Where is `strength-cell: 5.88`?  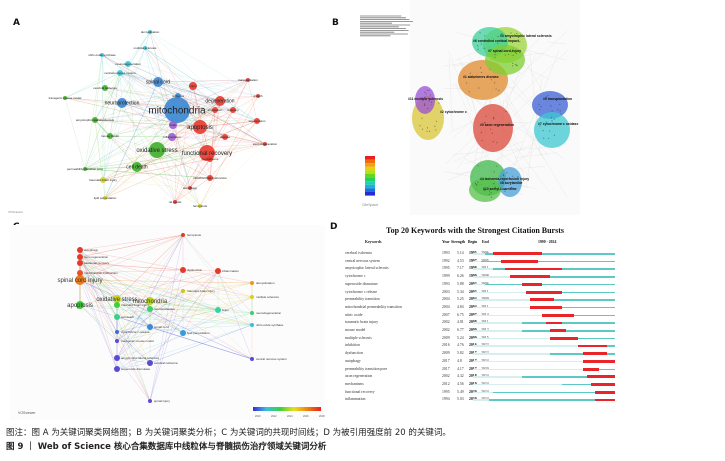 strength-cell: 5.88 is located at coordinates (460, 283).